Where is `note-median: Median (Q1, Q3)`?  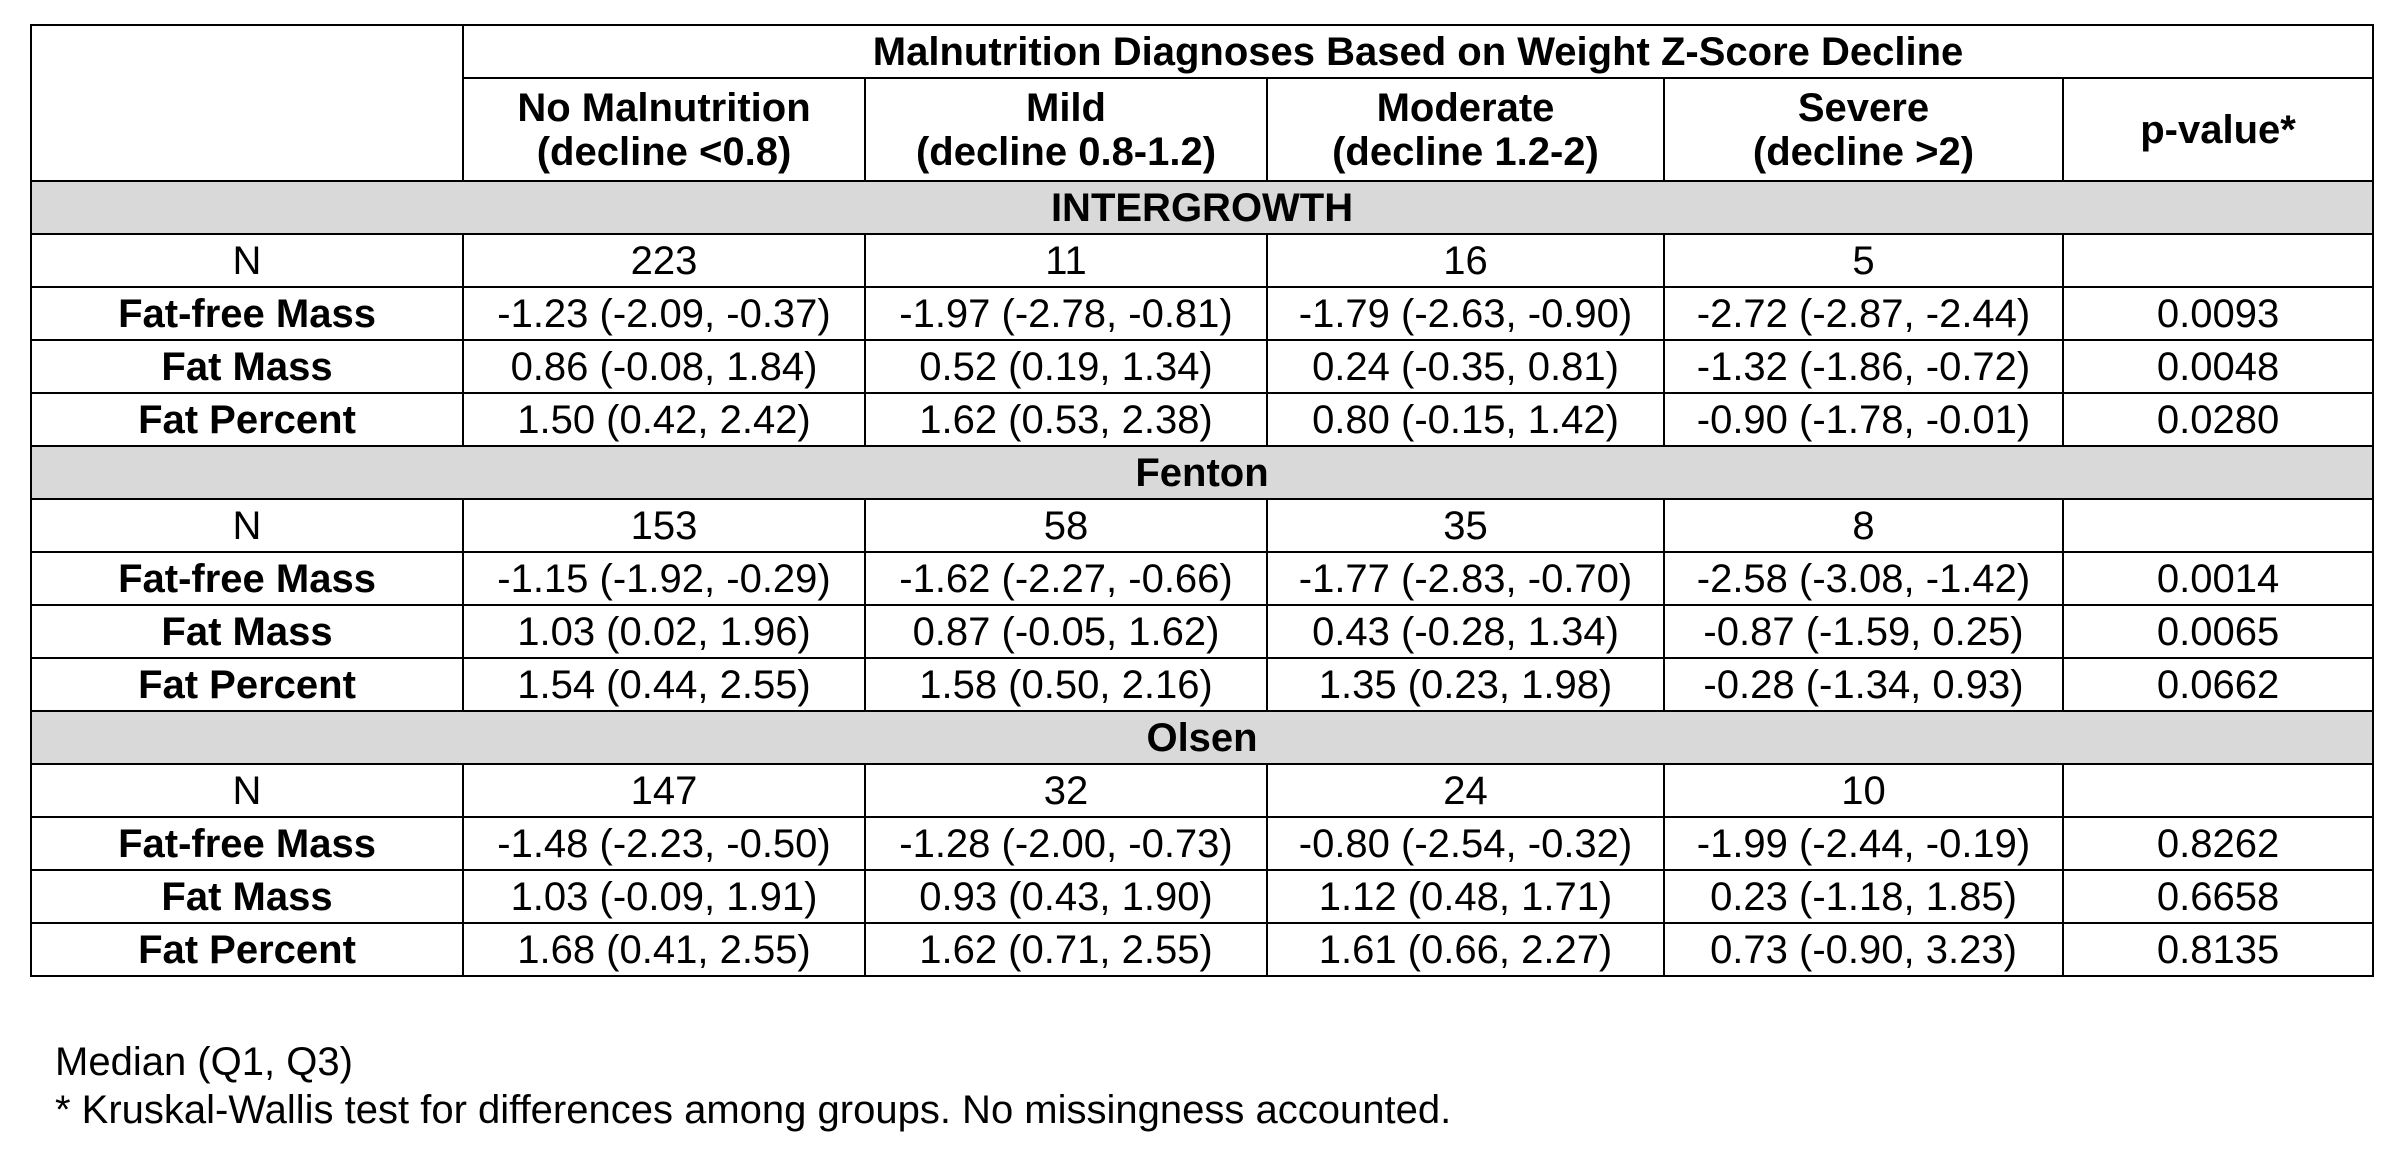
note-median: Median (Q1, Q3) is located at coordinates (204, 1062).